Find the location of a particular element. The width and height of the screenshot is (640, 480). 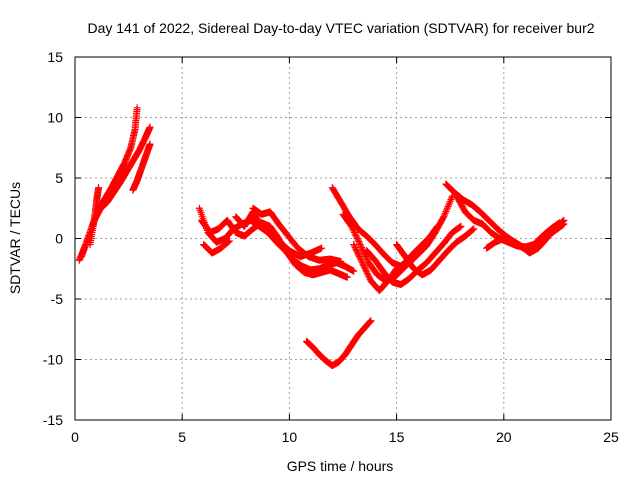

y-tick-label: 5 is located at coordinates (59, 178).